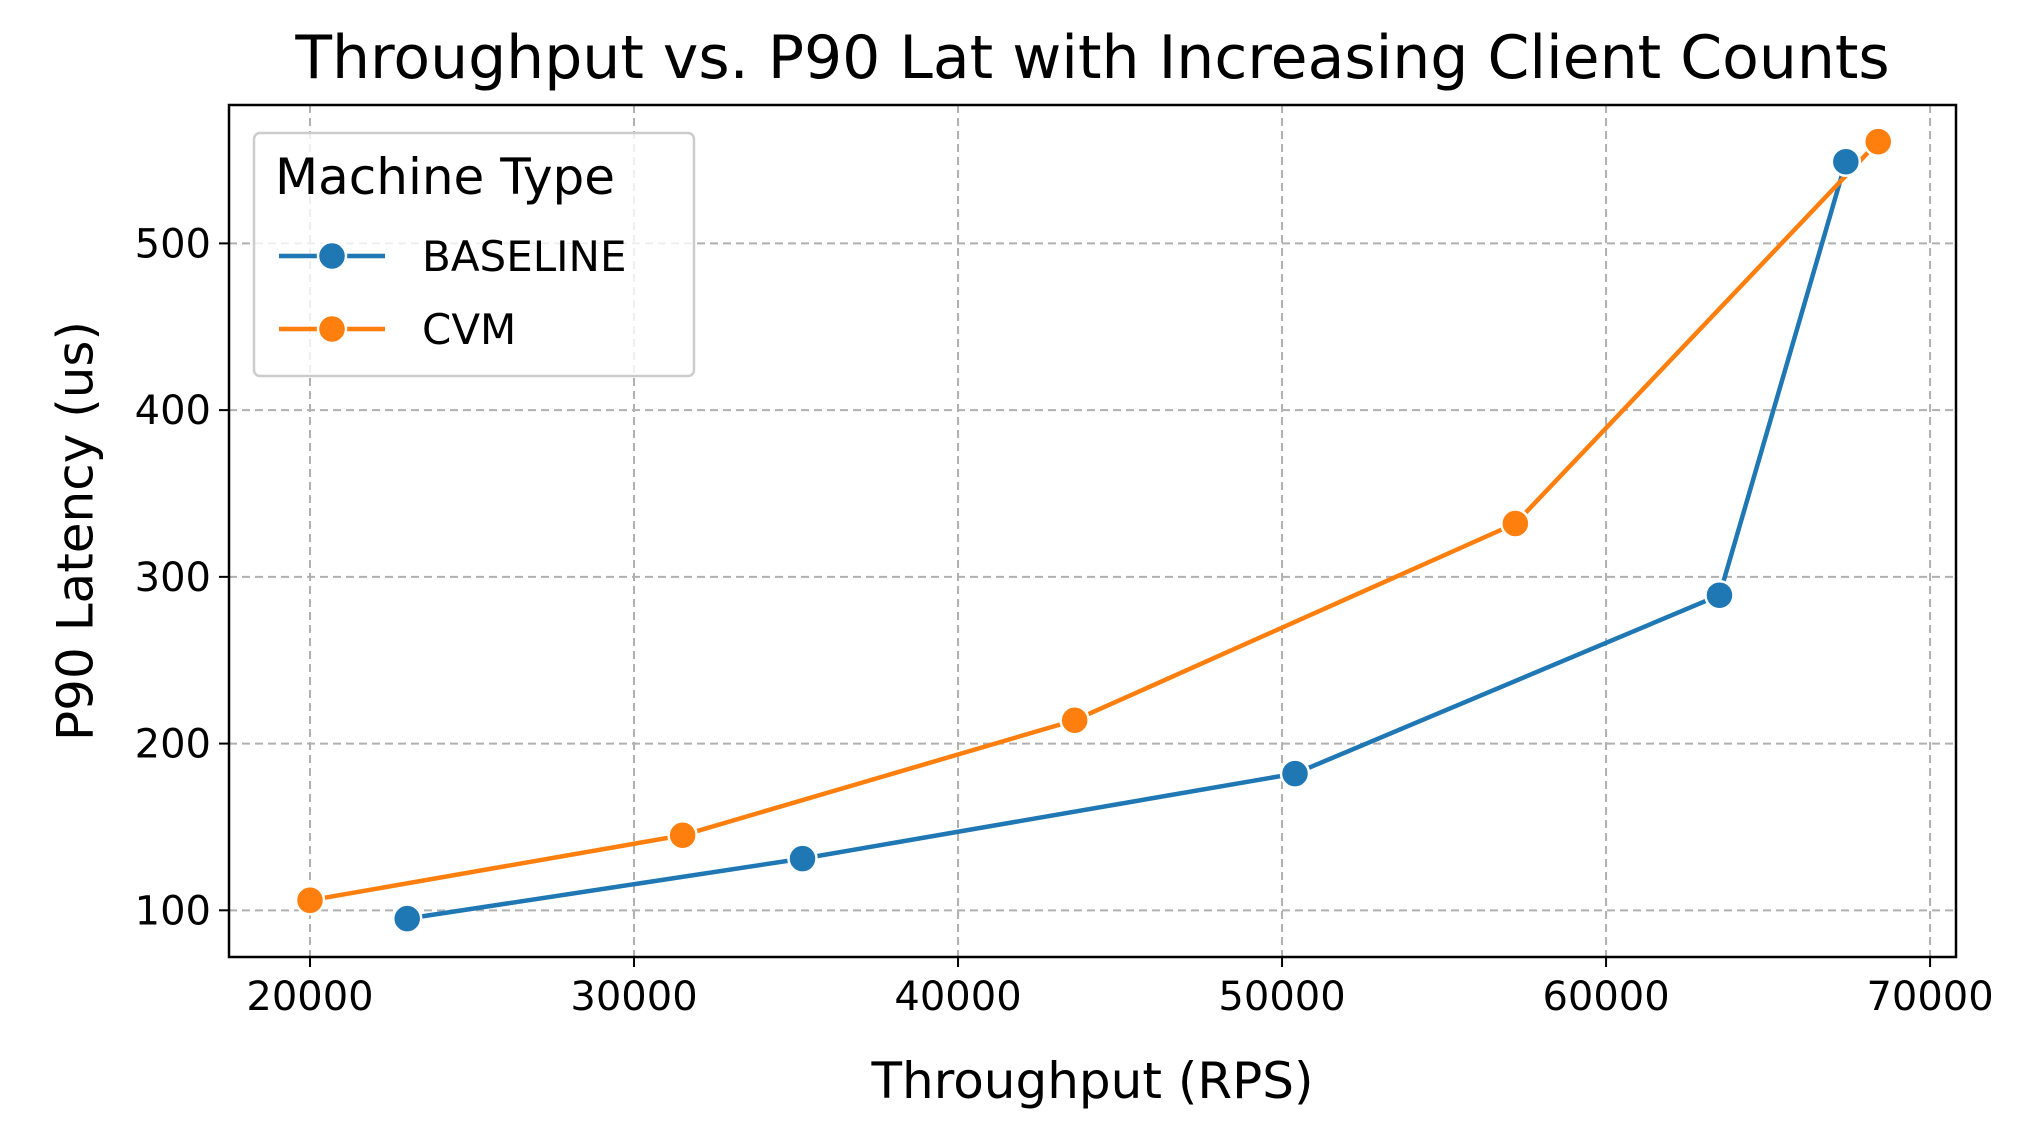 This screenshot has height=1139, width=2032. I want to click on x-tick-label: 70000, so click(1929, 997).